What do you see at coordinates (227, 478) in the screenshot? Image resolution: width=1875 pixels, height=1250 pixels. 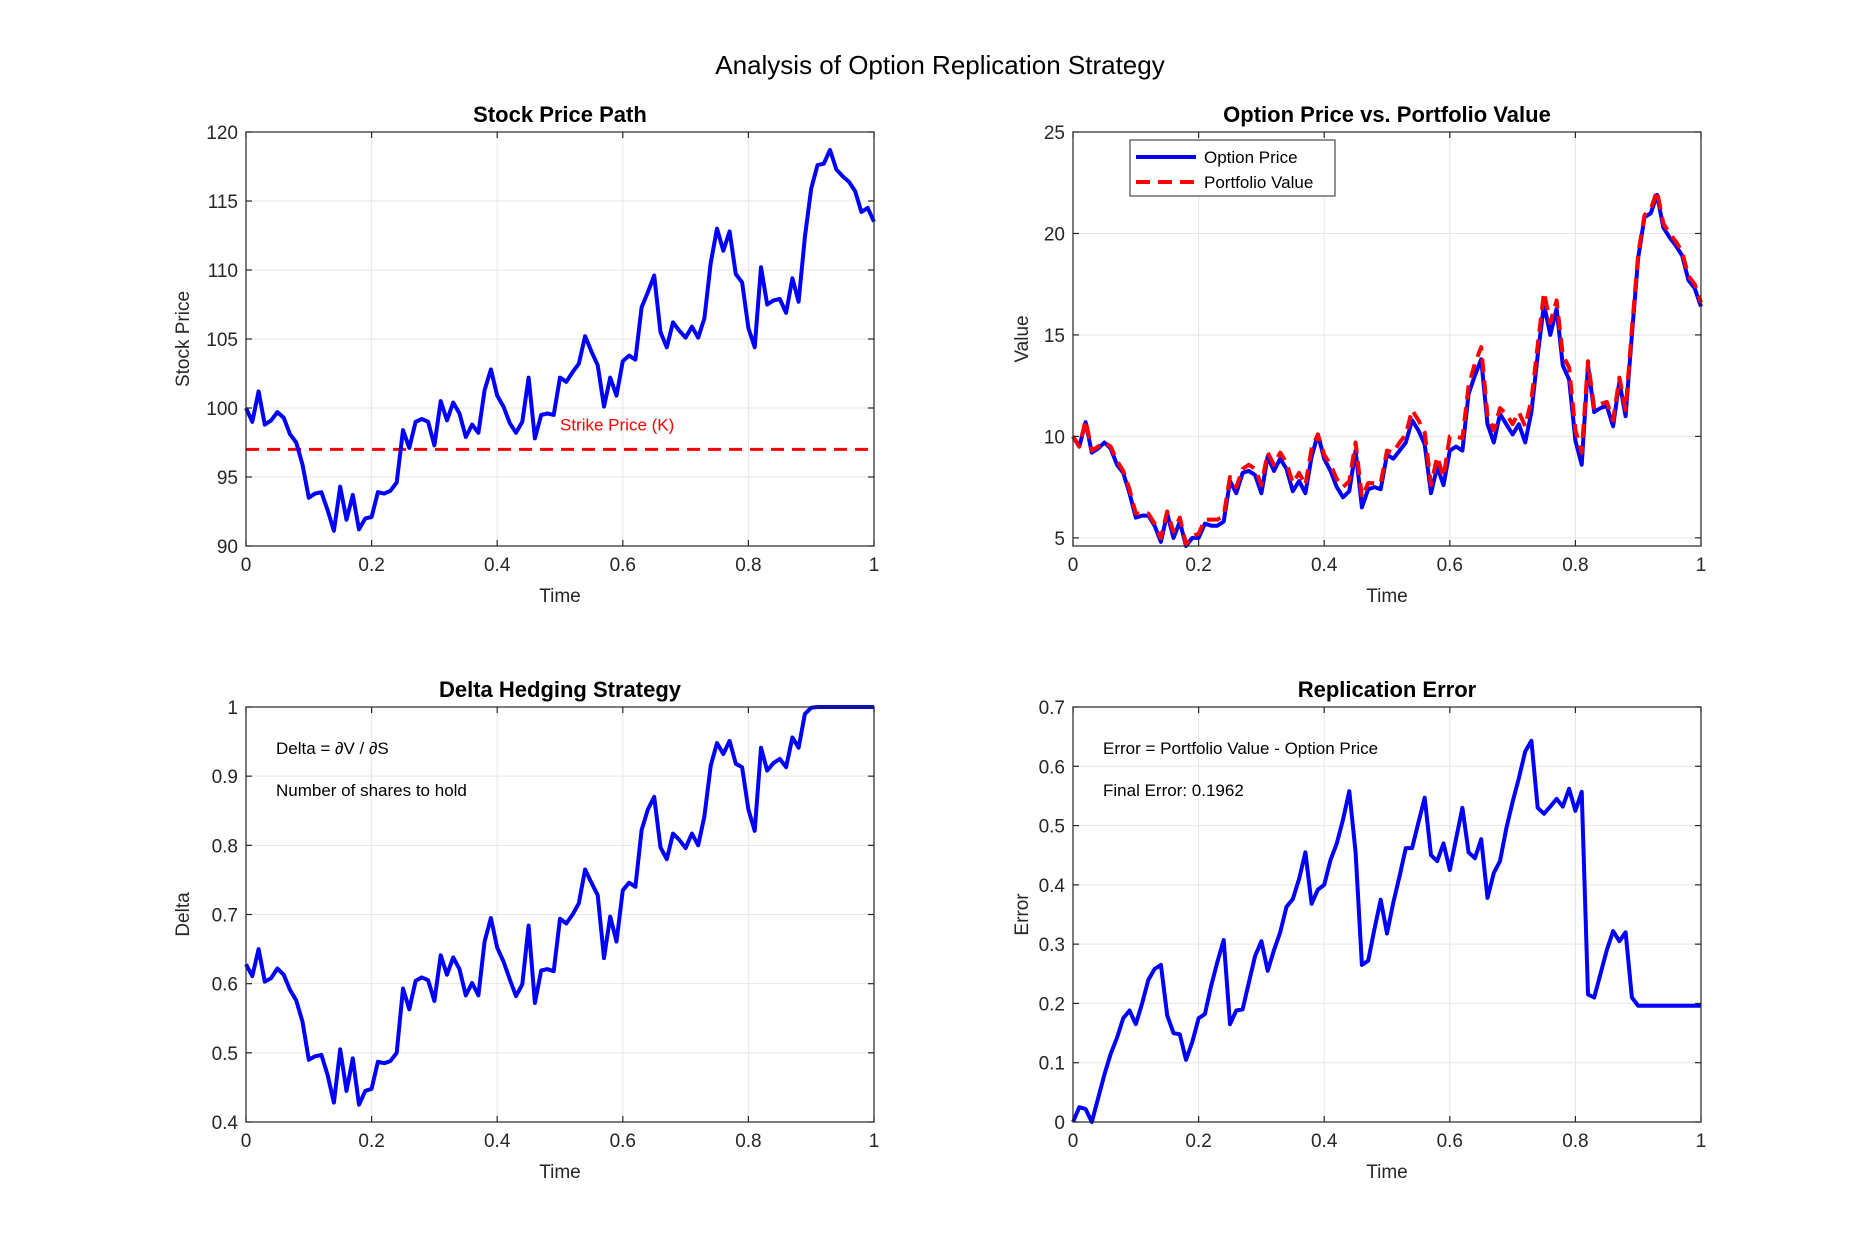 I see `y-tick-label: 95` at bounding box center [227, 478].